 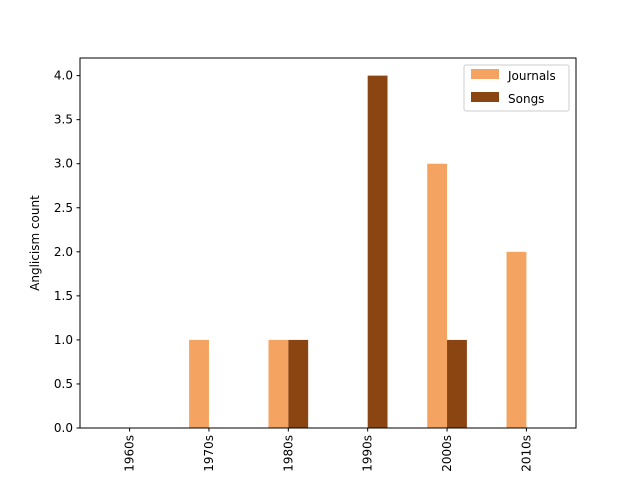 What do you see at coordinates (63, 252) in the screenshot?
I see `y-tick-label: 2.0` at bounding box center [63, 252].